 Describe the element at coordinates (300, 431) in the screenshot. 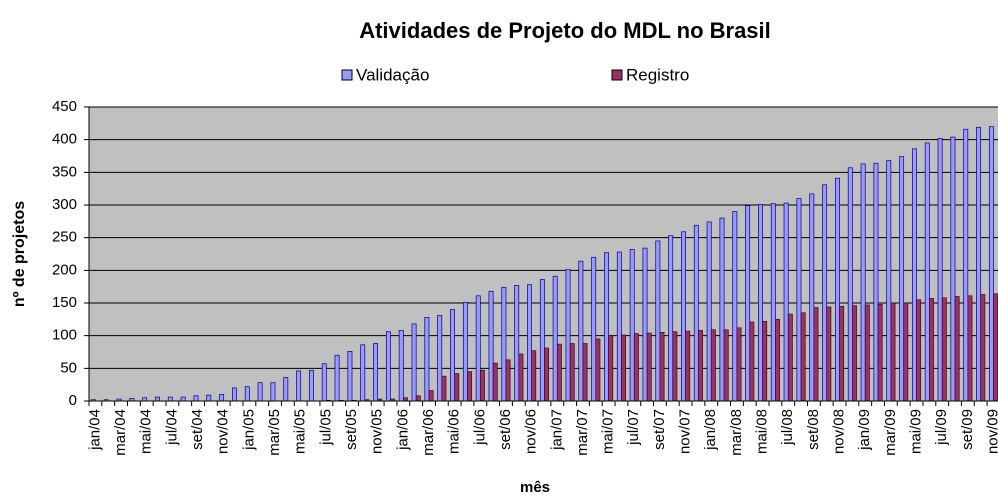

I see `x-tick-label: mai/05` at that location.